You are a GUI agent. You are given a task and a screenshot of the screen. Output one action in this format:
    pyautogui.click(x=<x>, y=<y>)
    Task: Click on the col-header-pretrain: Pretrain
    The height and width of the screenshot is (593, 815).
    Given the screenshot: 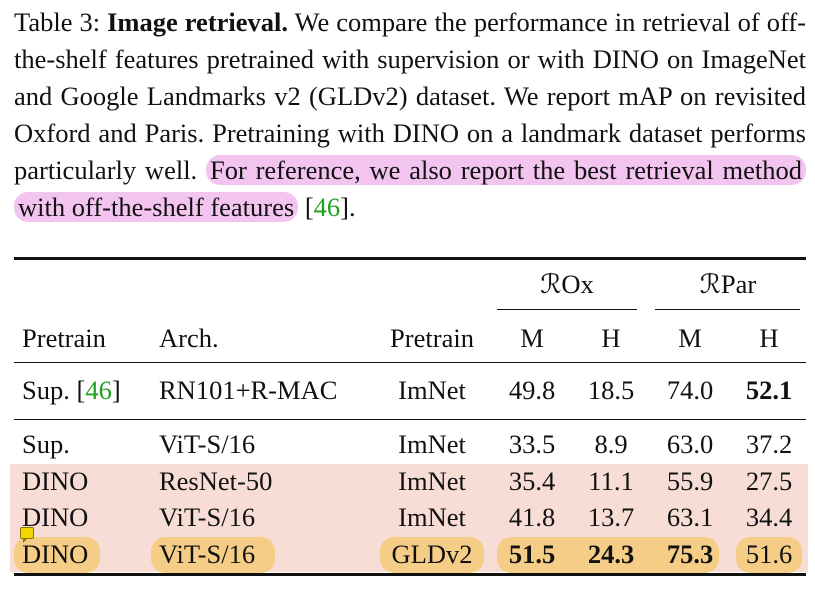 What is the action you would take?
    pyautogui.click(x=64, y=338)
    